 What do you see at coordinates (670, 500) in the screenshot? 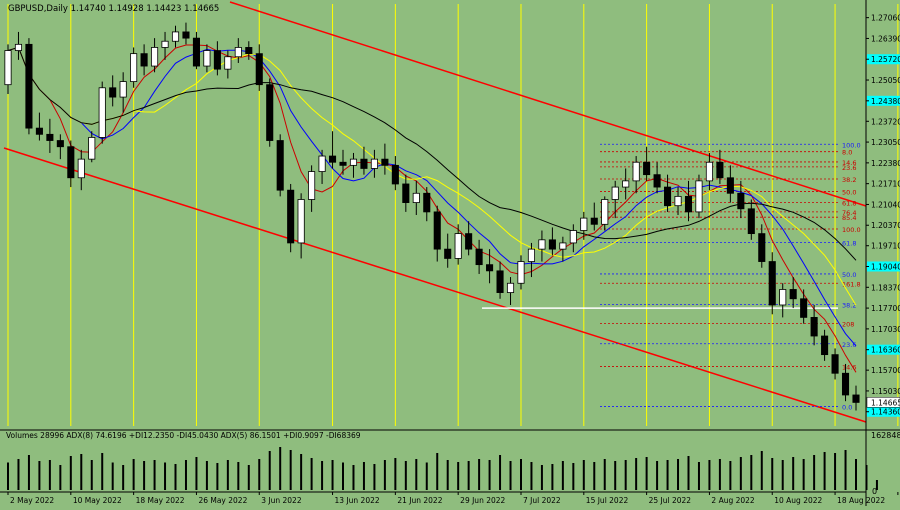
I see `time-tick-label: 25 Jul 2022` at bounding box center [670, 500].